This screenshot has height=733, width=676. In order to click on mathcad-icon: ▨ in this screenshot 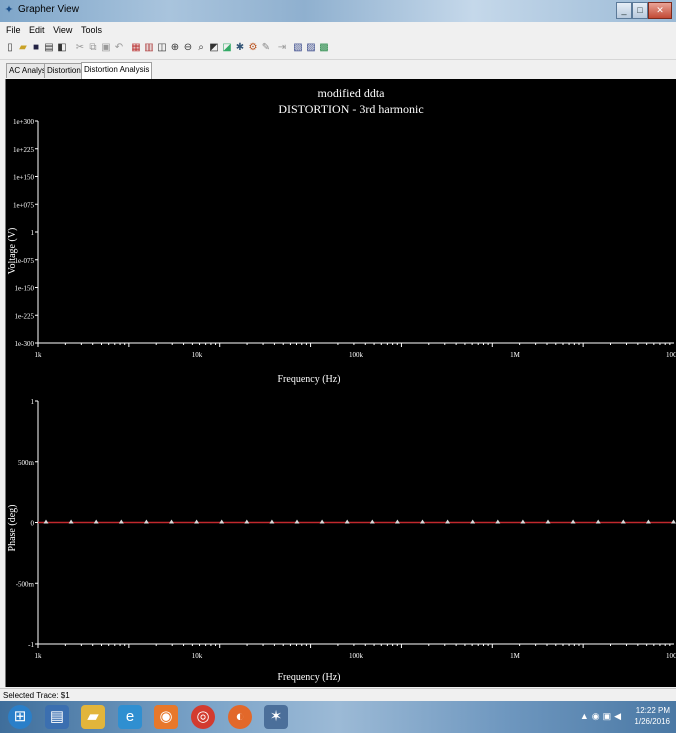, I will do `click(311, 47)`.